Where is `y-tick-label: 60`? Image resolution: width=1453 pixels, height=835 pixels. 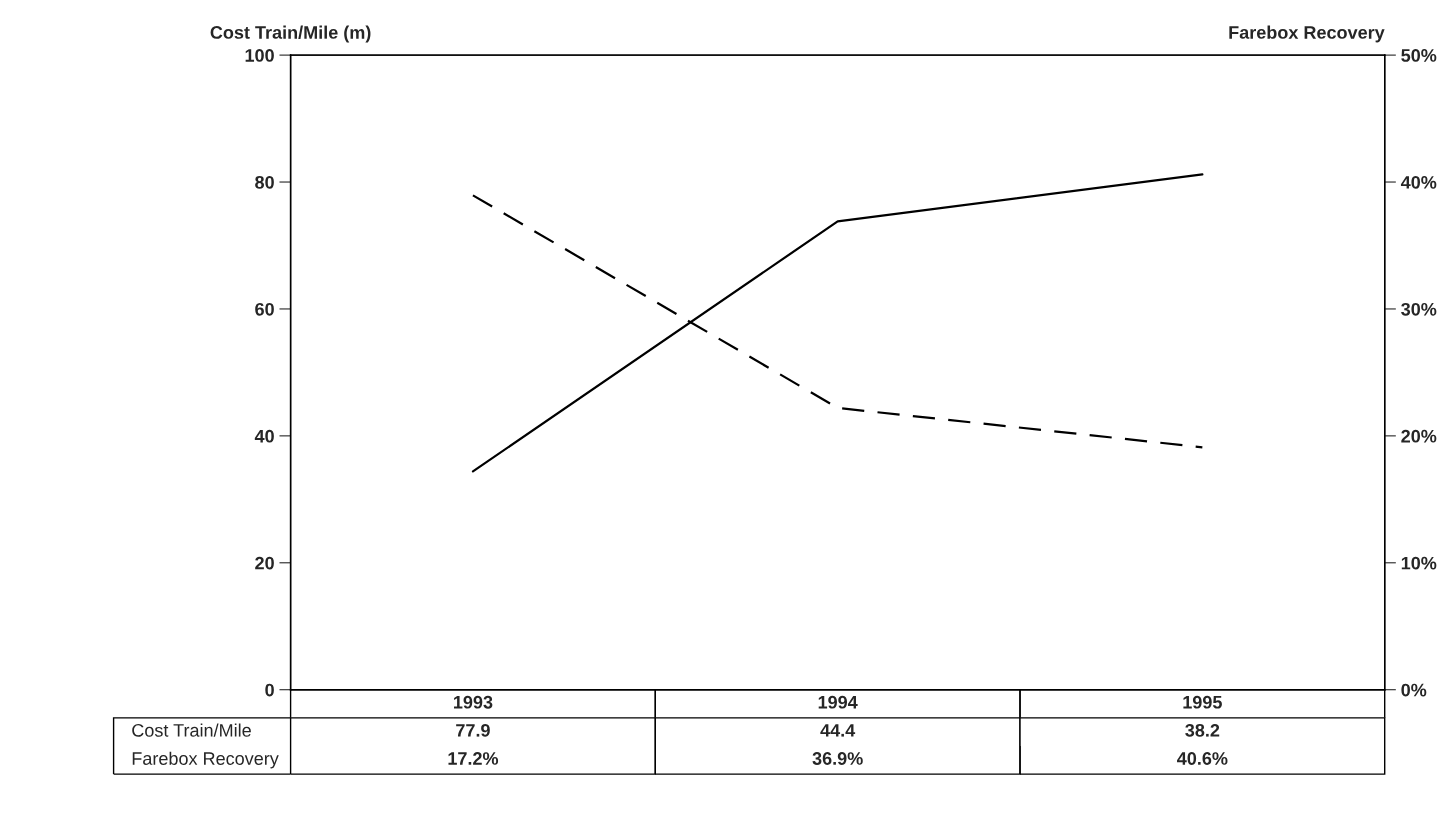 y-tick-label: 60 is located at coordinates (264, 309).